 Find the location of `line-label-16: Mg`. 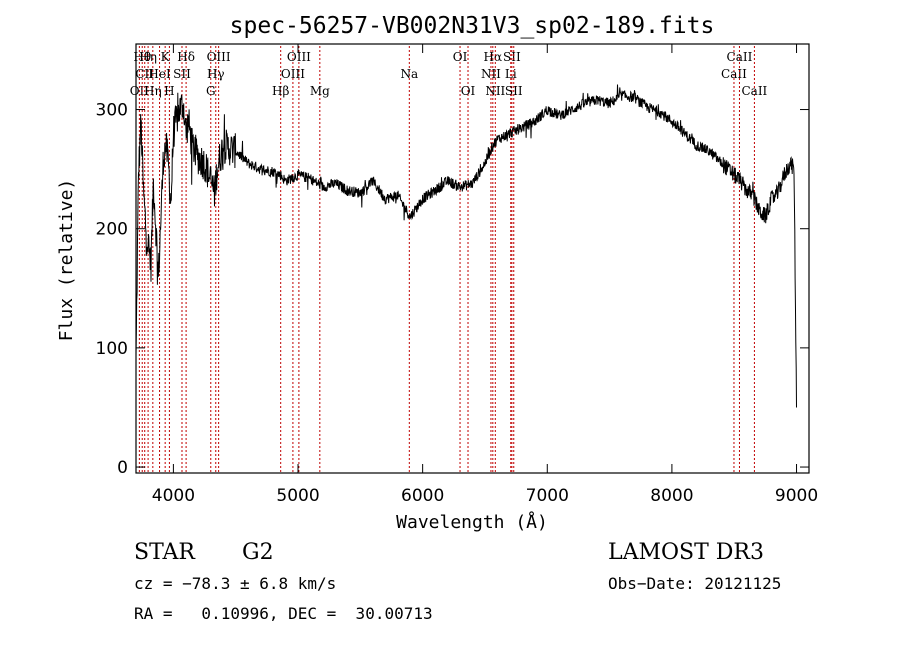

line-label-16: Mg is located at coordinates (320, 91).